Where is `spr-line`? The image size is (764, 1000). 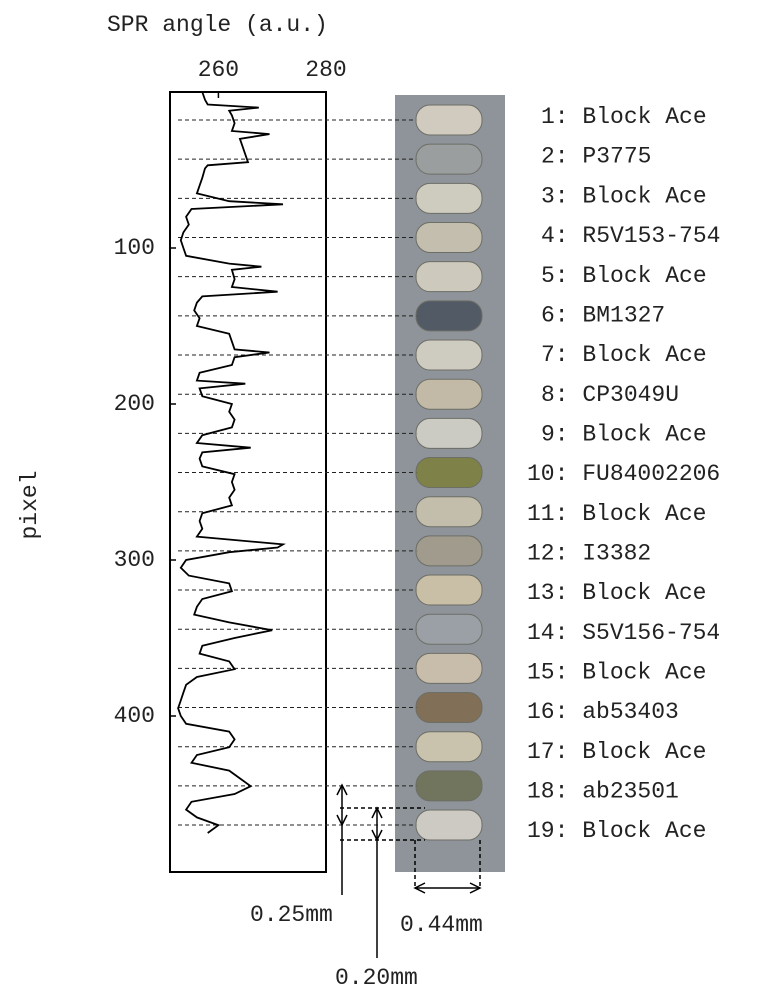 spr-line is located at coordinates (231, 462).